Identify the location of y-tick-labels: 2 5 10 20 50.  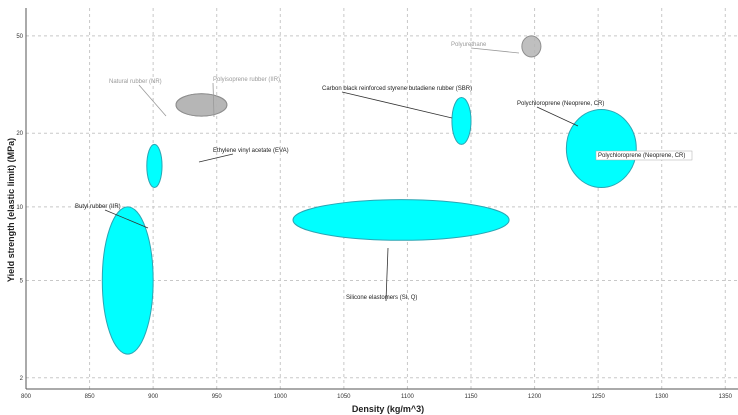
(19, 208).